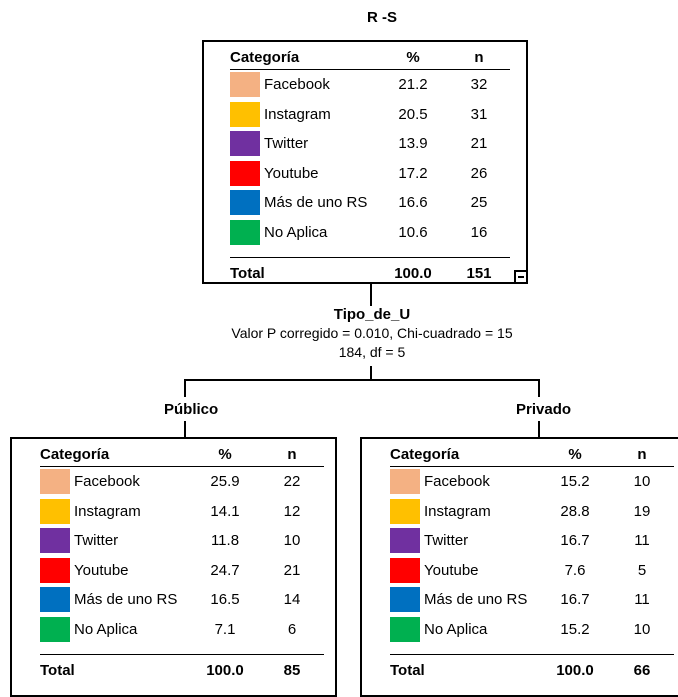 Image resolution: width=678 pixels, height=697 pixels. I want to click on connector-right-node, so click(539, 429).